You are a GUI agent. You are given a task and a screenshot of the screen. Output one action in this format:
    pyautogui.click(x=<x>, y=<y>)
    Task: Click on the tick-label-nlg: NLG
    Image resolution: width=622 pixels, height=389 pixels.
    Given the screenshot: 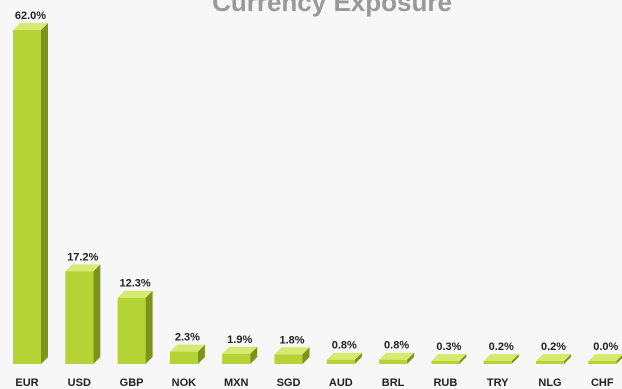 What is the action you would take?
    pyautogui.click(x=549, y=383)
    